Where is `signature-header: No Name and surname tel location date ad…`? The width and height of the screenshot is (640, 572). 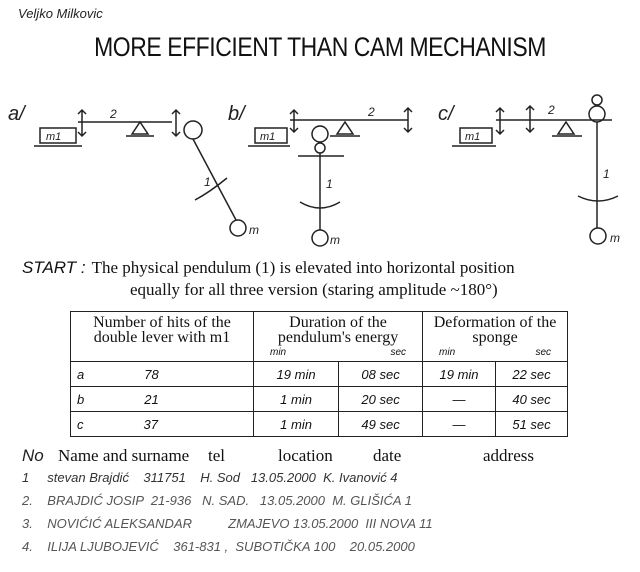 signature-header: No Name and surname tel location date ad… is located at coordinates (278, 455).